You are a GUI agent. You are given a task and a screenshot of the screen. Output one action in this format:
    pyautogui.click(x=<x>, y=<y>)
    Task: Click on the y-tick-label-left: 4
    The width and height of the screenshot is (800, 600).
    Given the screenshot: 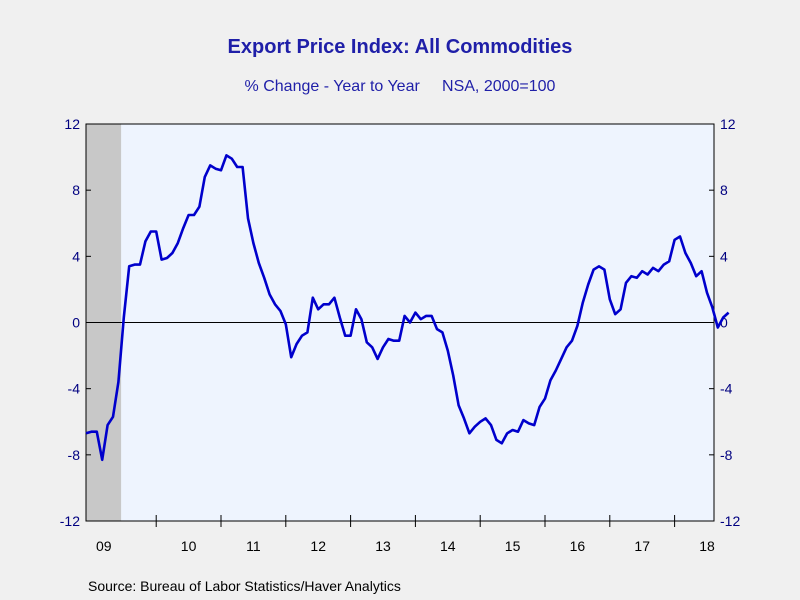 What is the action you would take?
    pyautogui.click(x=76, y=256)
    